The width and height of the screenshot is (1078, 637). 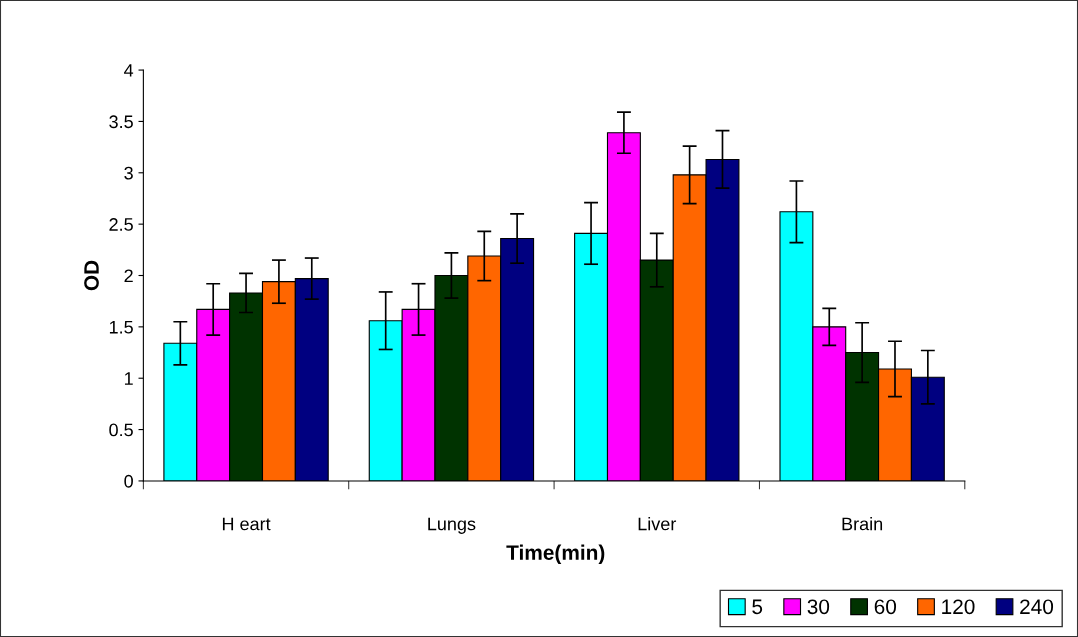 What do you see at coordinates (91, 275) in the screenshot?
I see `y-axis-title: OD` at bounding box center [91, 275].